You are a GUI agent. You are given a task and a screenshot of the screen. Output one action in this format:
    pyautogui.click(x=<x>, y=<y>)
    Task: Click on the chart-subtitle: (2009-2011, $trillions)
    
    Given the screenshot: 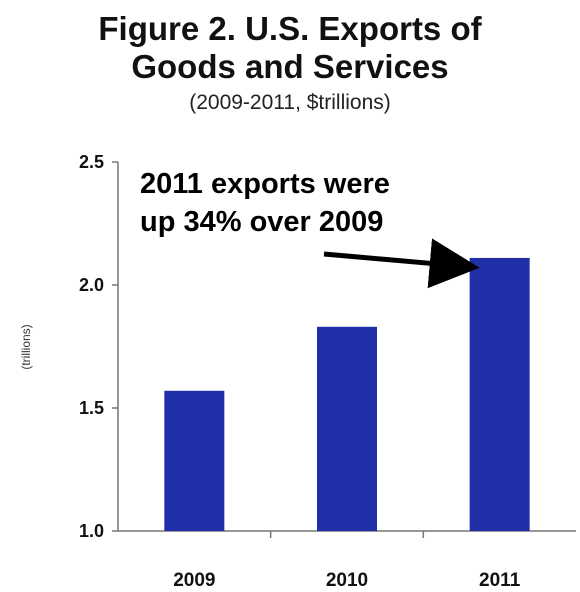 What is the action you would take?
    pyautogui.click(x=290, y=102)
    